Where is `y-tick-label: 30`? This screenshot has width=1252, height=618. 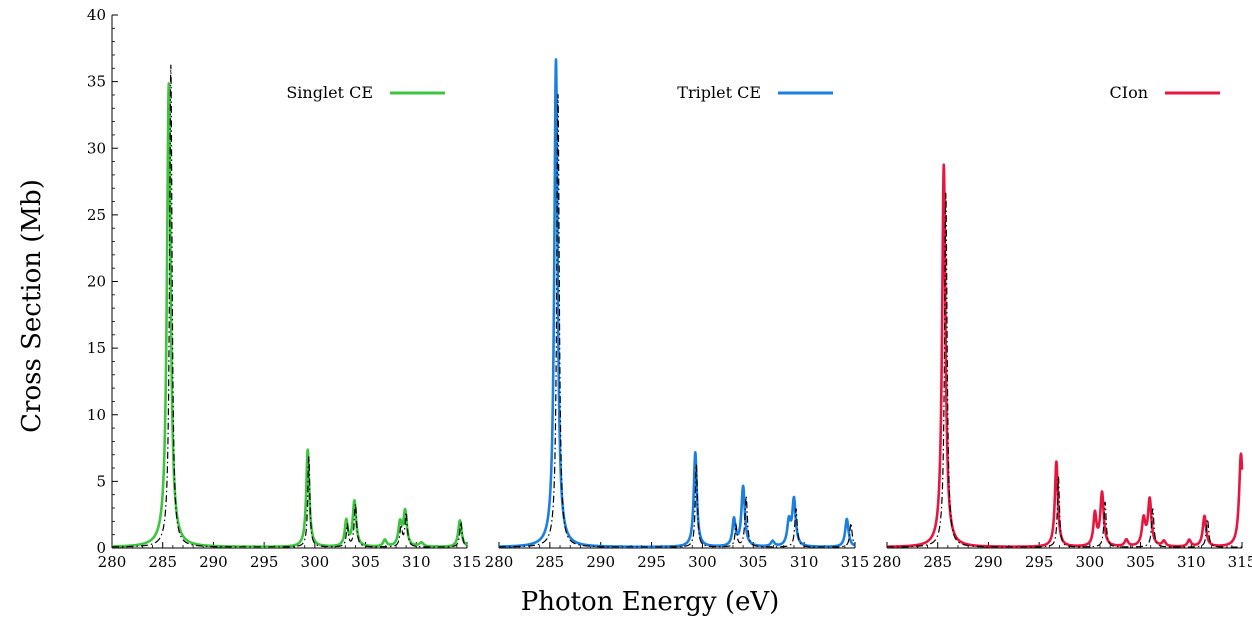 y-tick-label: 30 is located at coordinates (96, 148).